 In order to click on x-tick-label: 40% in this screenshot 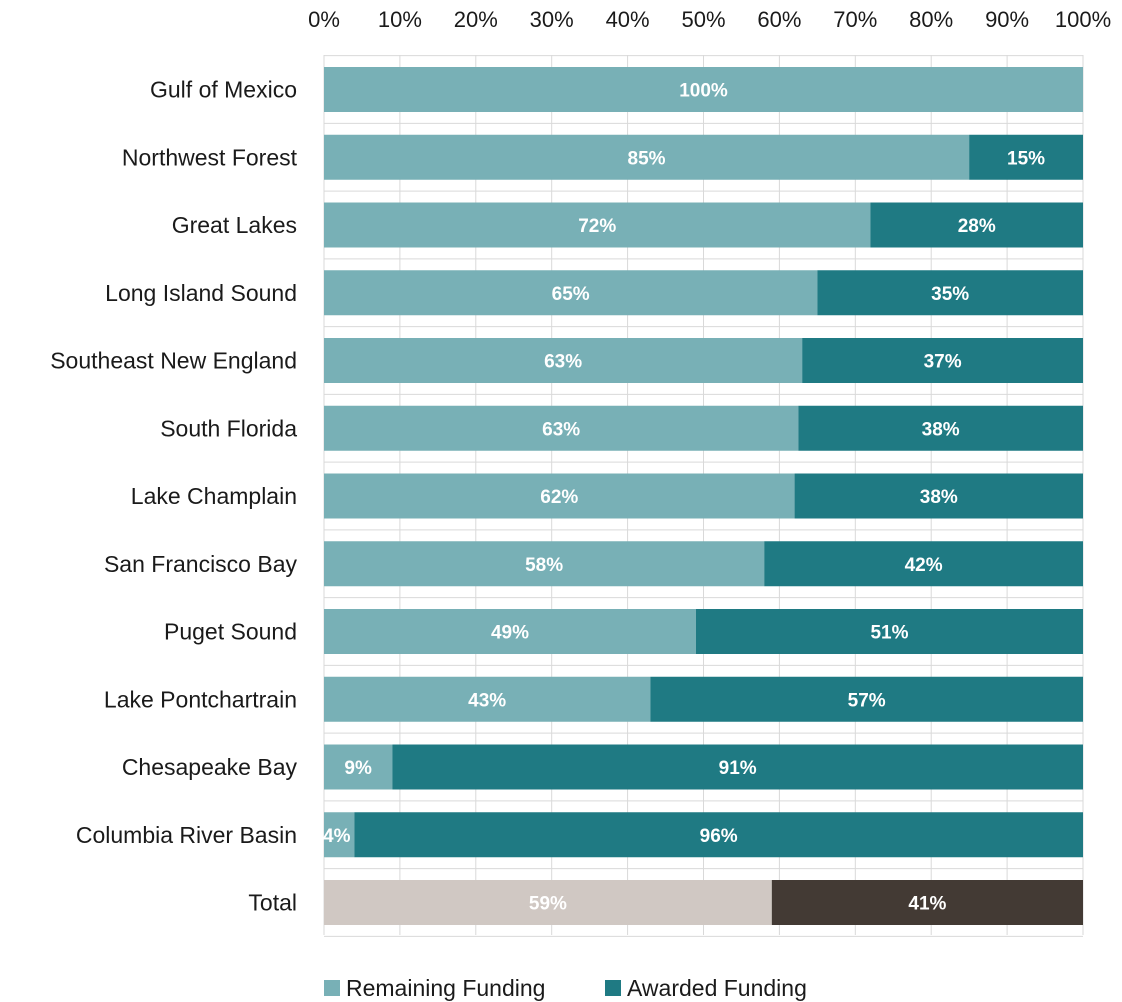, I will do `click(628, 19)`.